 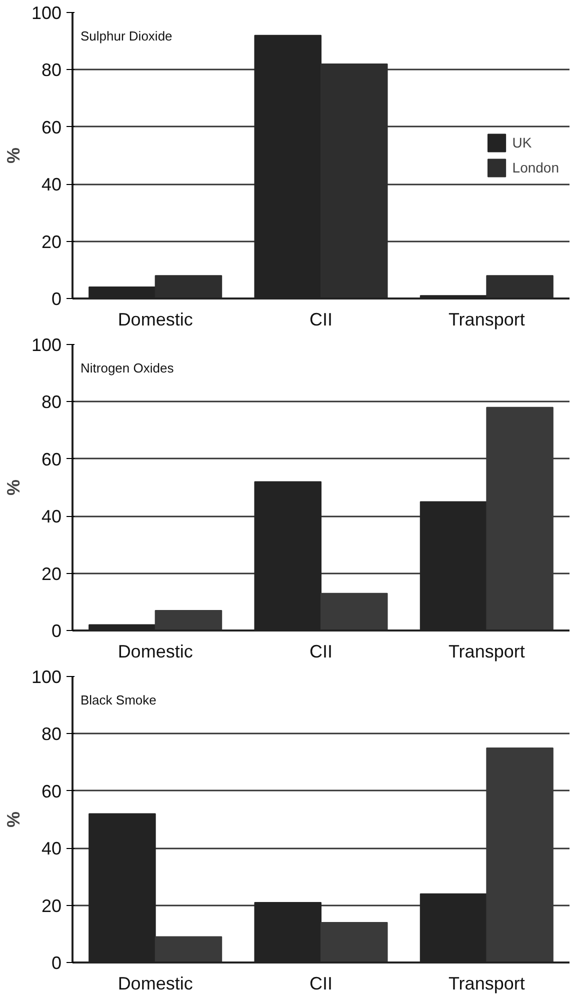 What do you see at coordinates (127, 368) in the screenshot?
I see `text: Nitrogen Oxides` at bounding box center [127, 368].